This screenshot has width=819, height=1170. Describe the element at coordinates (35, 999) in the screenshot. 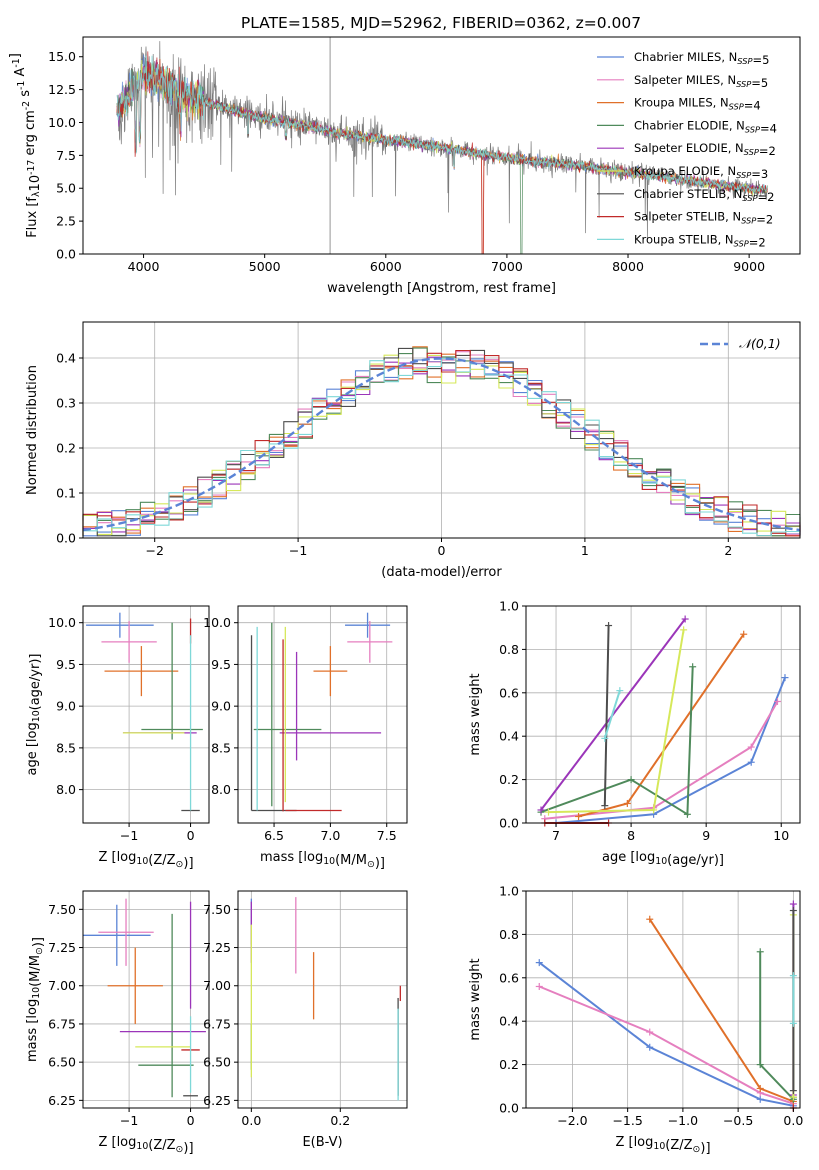

I see `y-axis-label: mass [log10(M/M⊙)]` at that location.